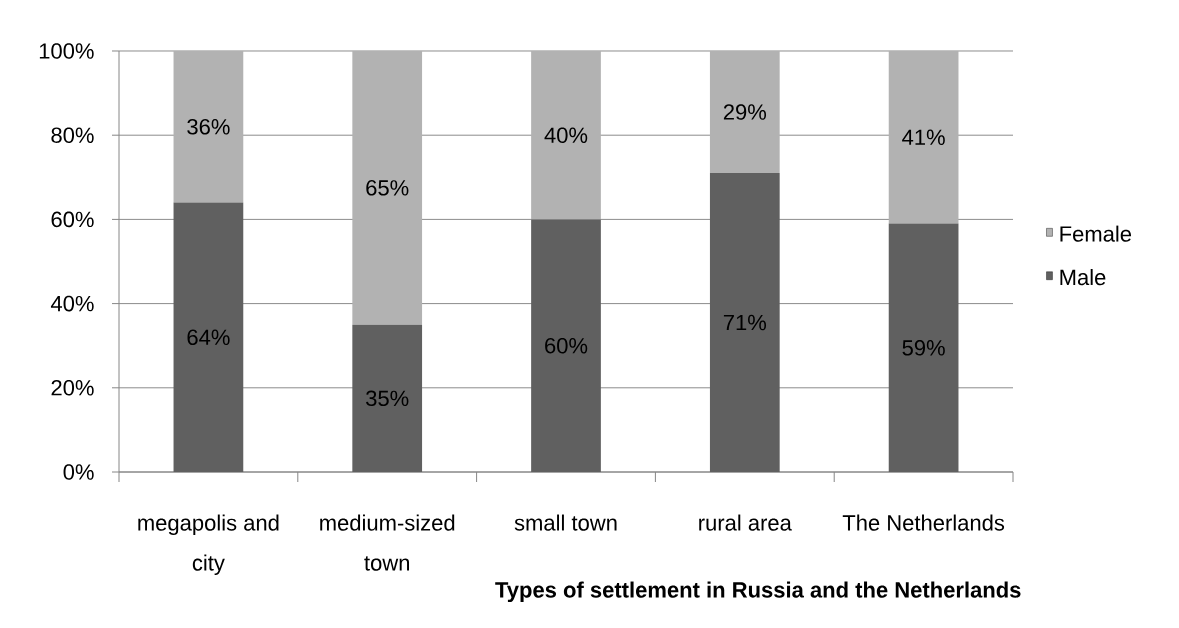  I want to click on x-tick-label: megapolis and city, so click(208, 545).